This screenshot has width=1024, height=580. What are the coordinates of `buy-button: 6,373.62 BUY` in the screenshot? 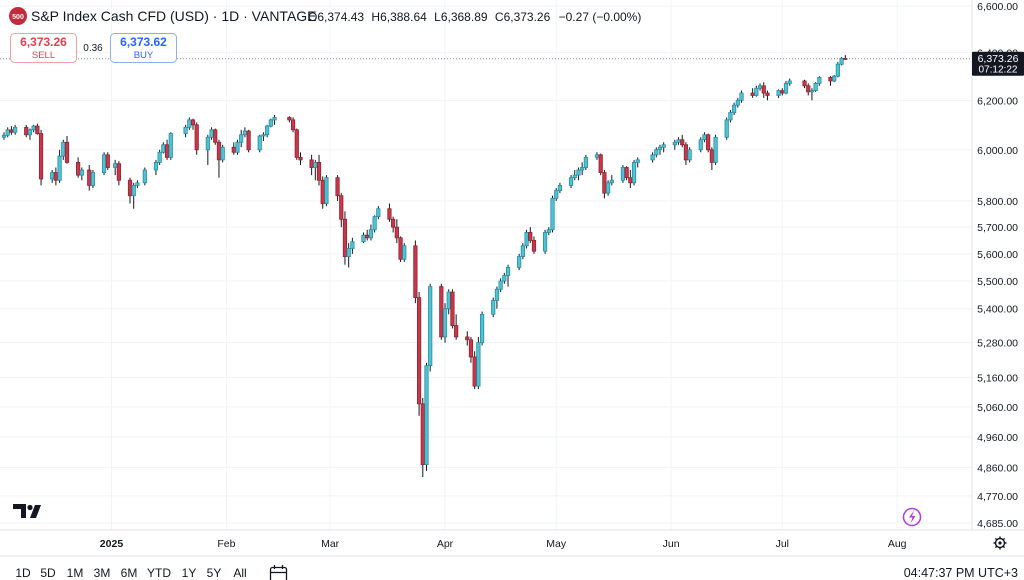 It's located at (143, 48).